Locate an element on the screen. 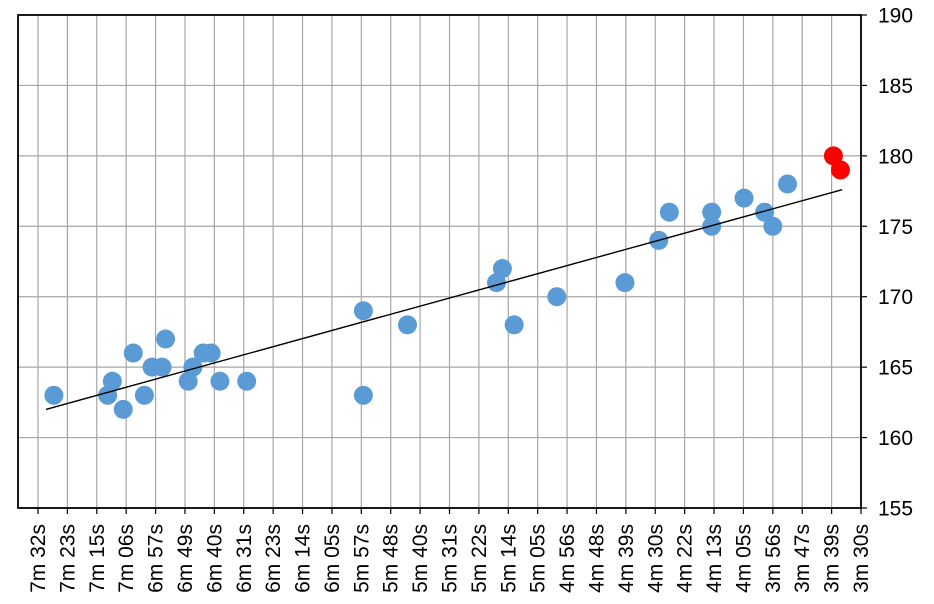 The width and height of the screenshot is (934, 604). series-highlight is located at coordinates (836, 163).